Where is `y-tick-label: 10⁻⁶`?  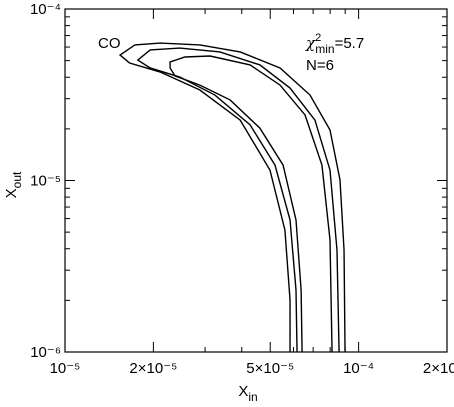
y-tick-label: 10⁻⁶ is located at coordinates (45, 352).